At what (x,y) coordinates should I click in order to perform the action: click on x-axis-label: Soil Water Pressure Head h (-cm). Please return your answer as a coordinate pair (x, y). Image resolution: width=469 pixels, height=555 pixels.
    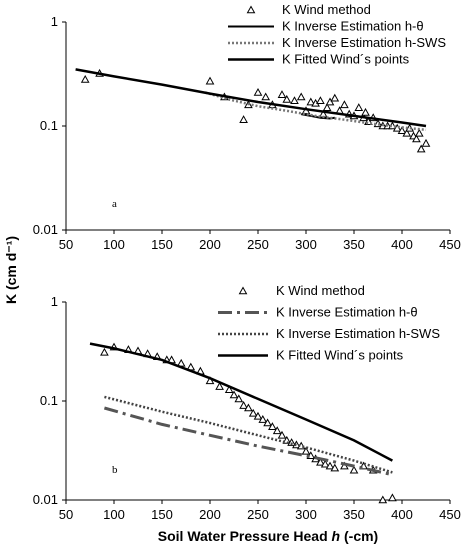
    Looking at the image, I should click on (268, 536).